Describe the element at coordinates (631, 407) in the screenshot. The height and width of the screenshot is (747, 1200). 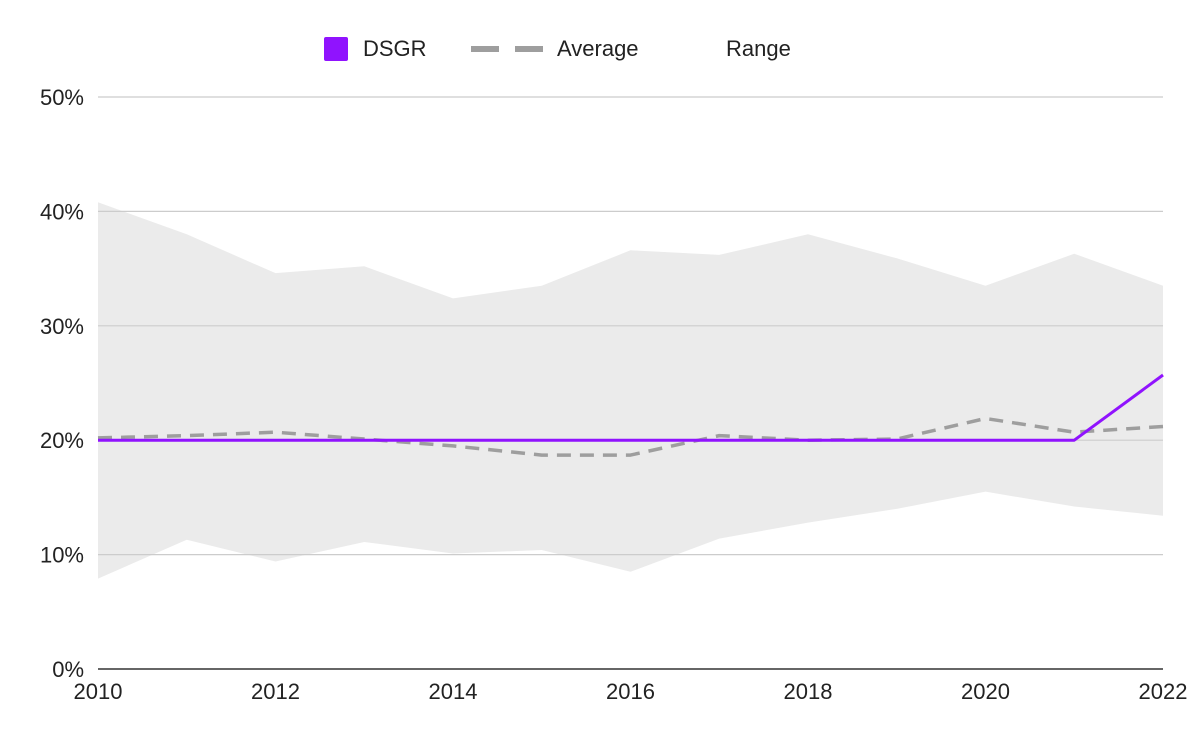
I see `series-line-dsgr` at that location.